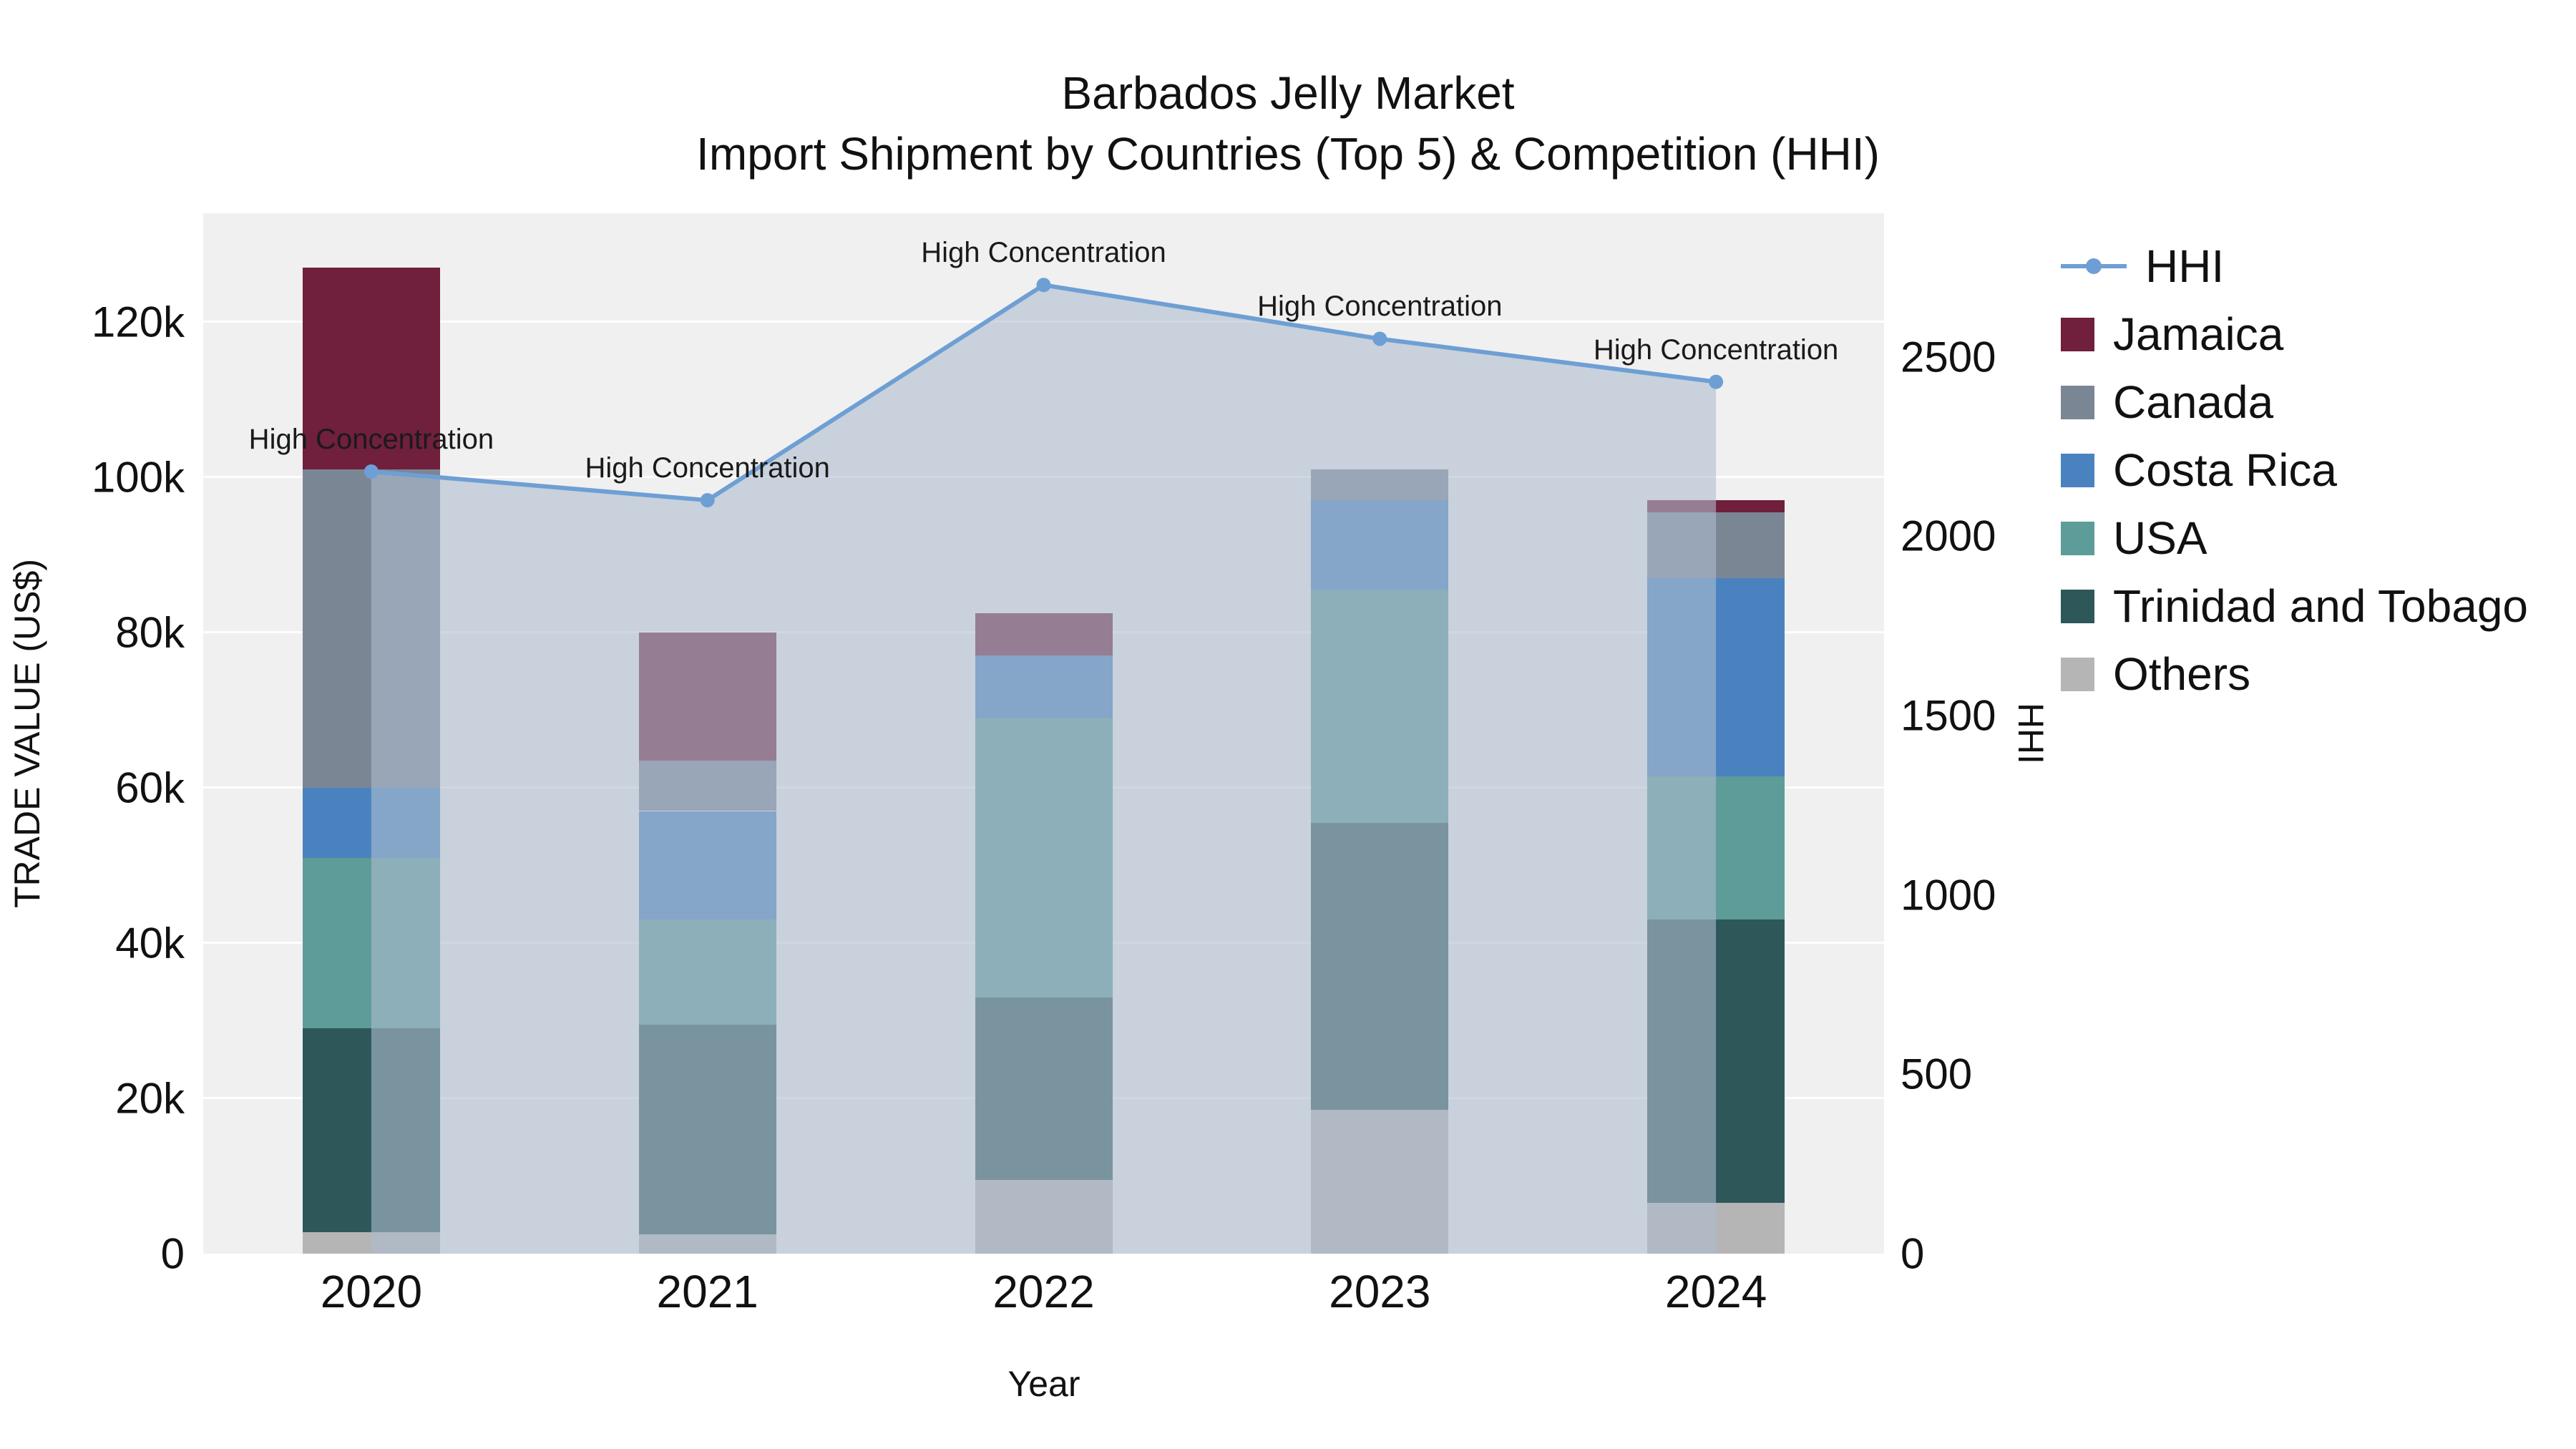 This screenshot has height=1449, width=2576. Describe the element at coordinates (1913, 1253) in the screenshot. I see `right-axis-tick-label: 0` at that location.